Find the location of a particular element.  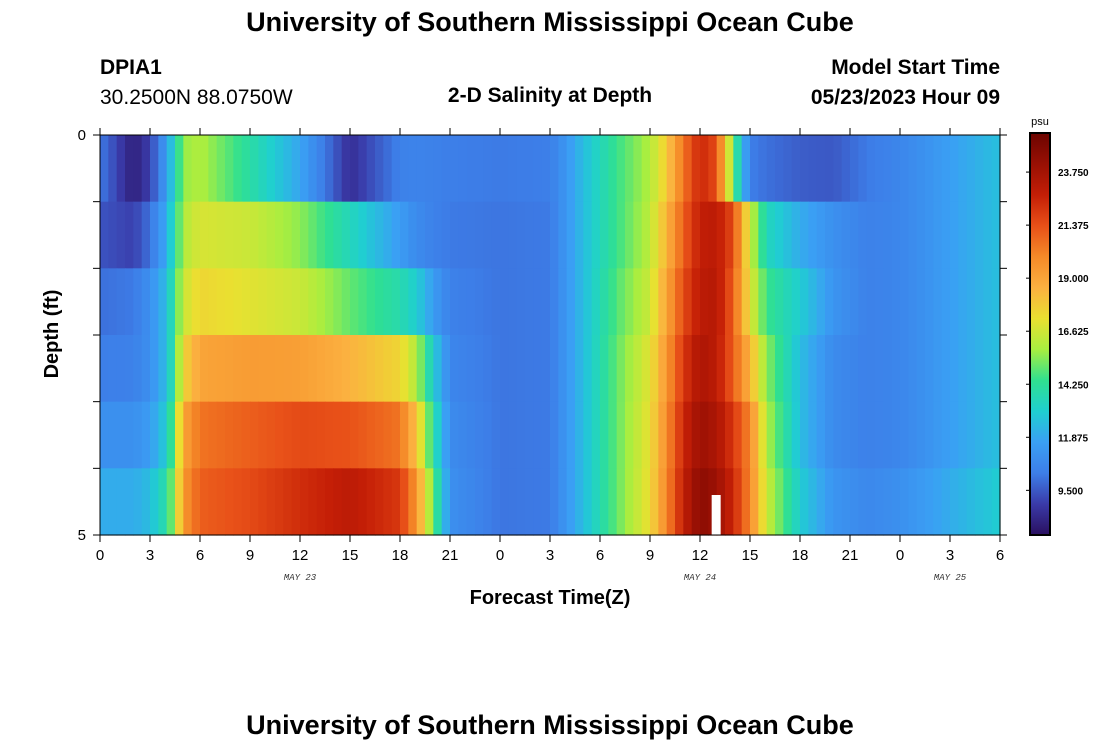

x-tick-label: 6 is located at coordinates (600, 555).